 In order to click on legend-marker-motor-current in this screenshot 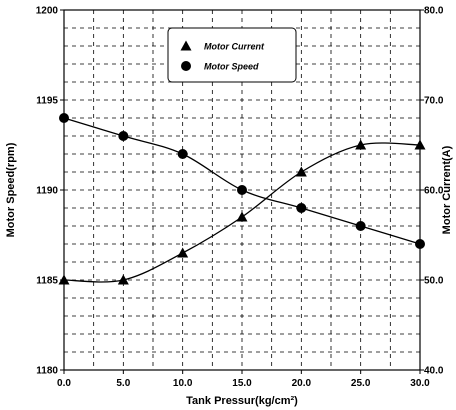, I will do `click(186, 45)`.